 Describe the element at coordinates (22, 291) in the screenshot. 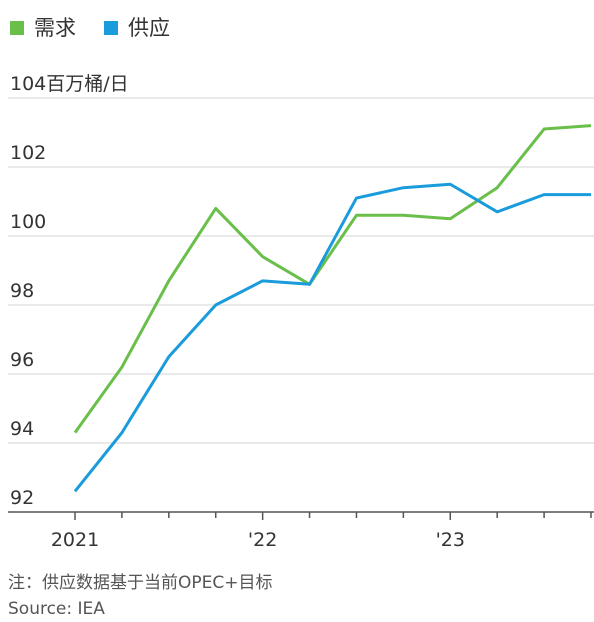

I see `y-tick-label: 98` at that location.